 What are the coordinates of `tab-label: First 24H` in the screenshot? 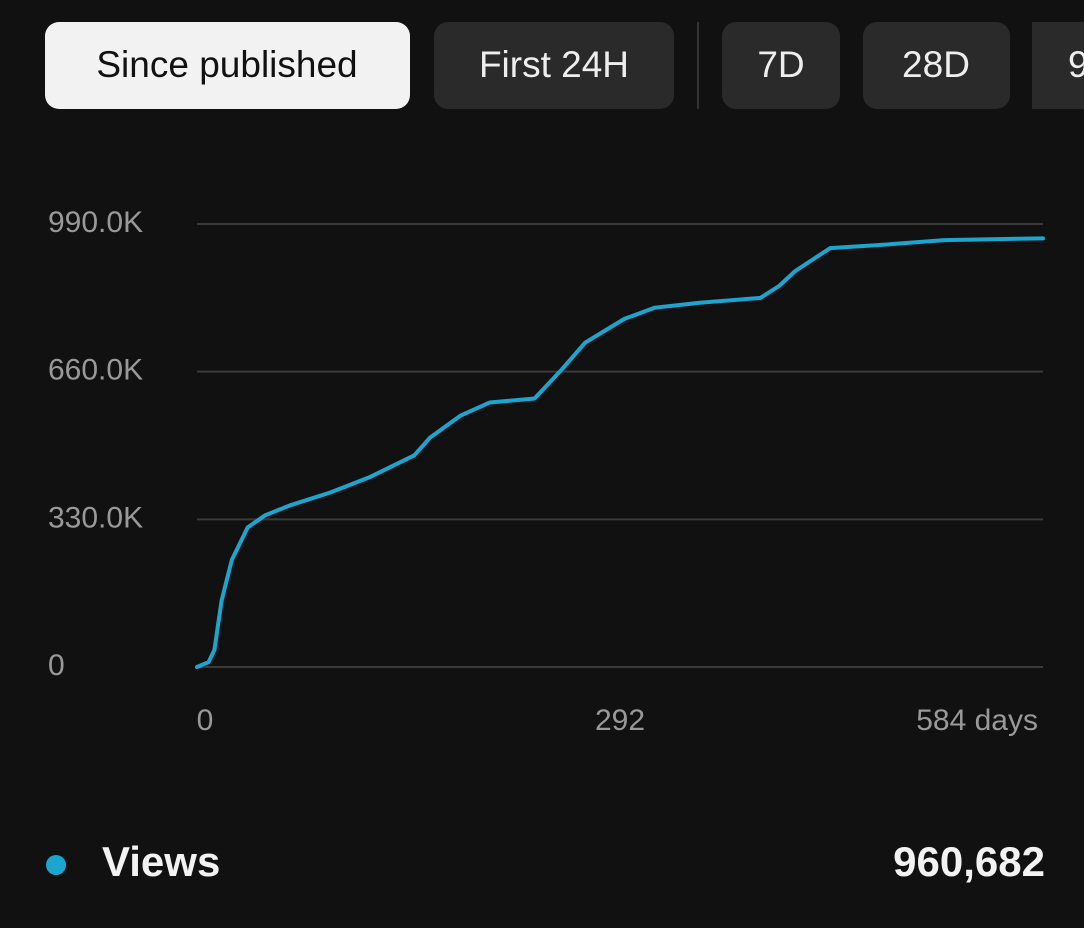 It's located at (554, 64).